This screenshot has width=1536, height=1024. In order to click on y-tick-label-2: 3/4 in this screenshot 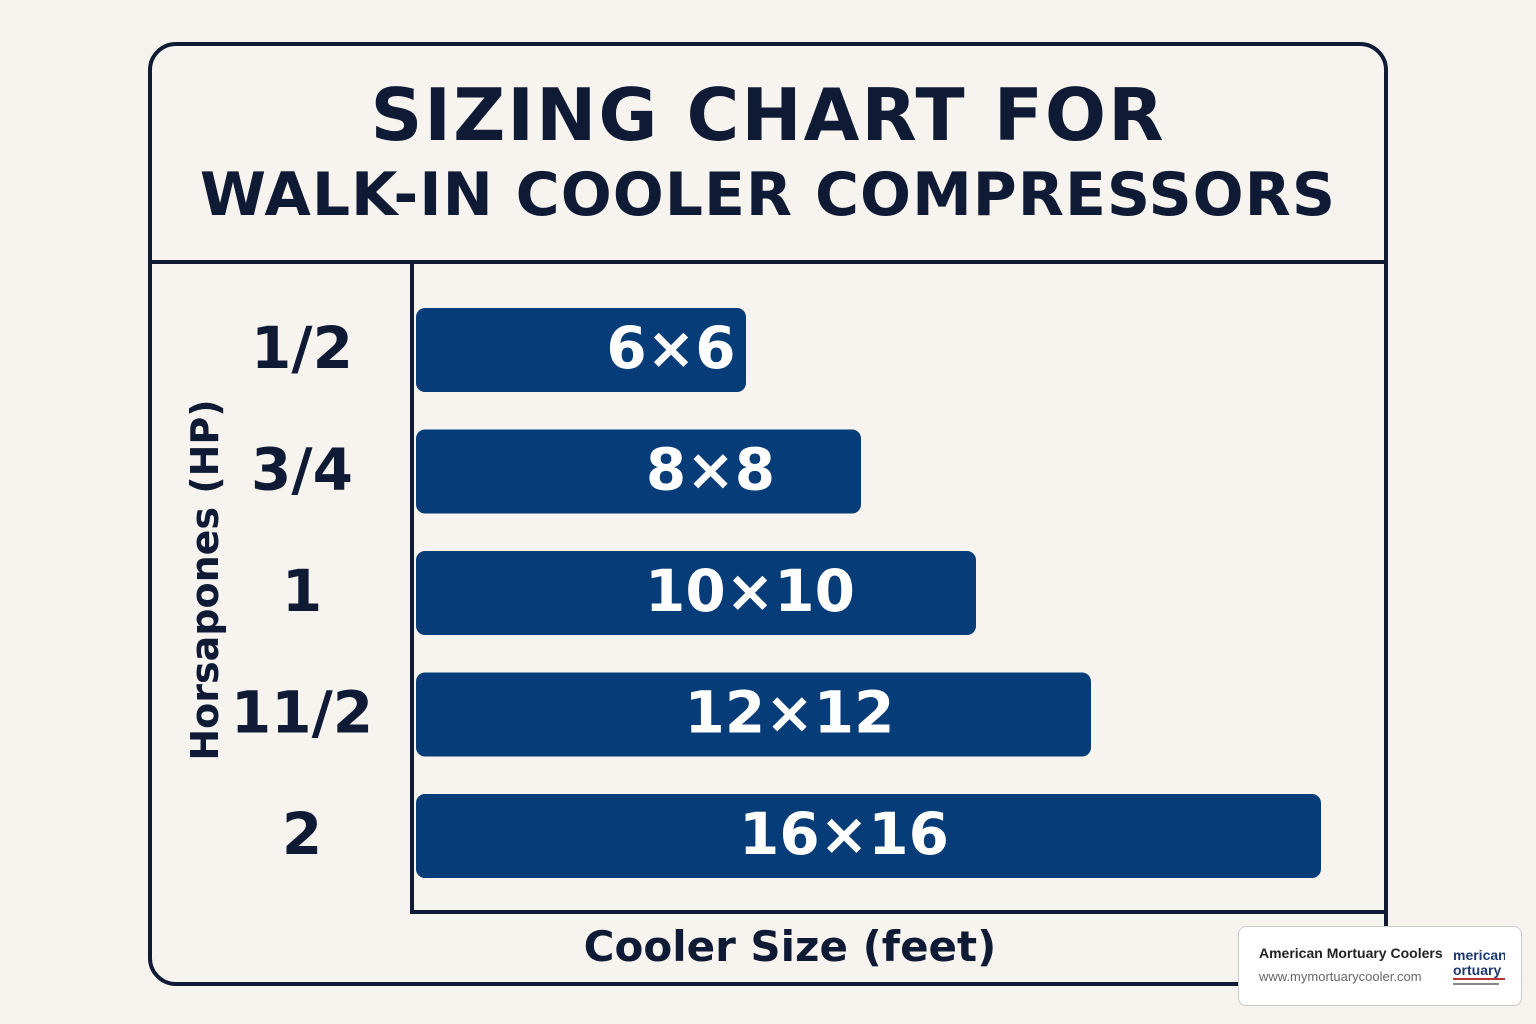, I will do `click(302, 470)`.